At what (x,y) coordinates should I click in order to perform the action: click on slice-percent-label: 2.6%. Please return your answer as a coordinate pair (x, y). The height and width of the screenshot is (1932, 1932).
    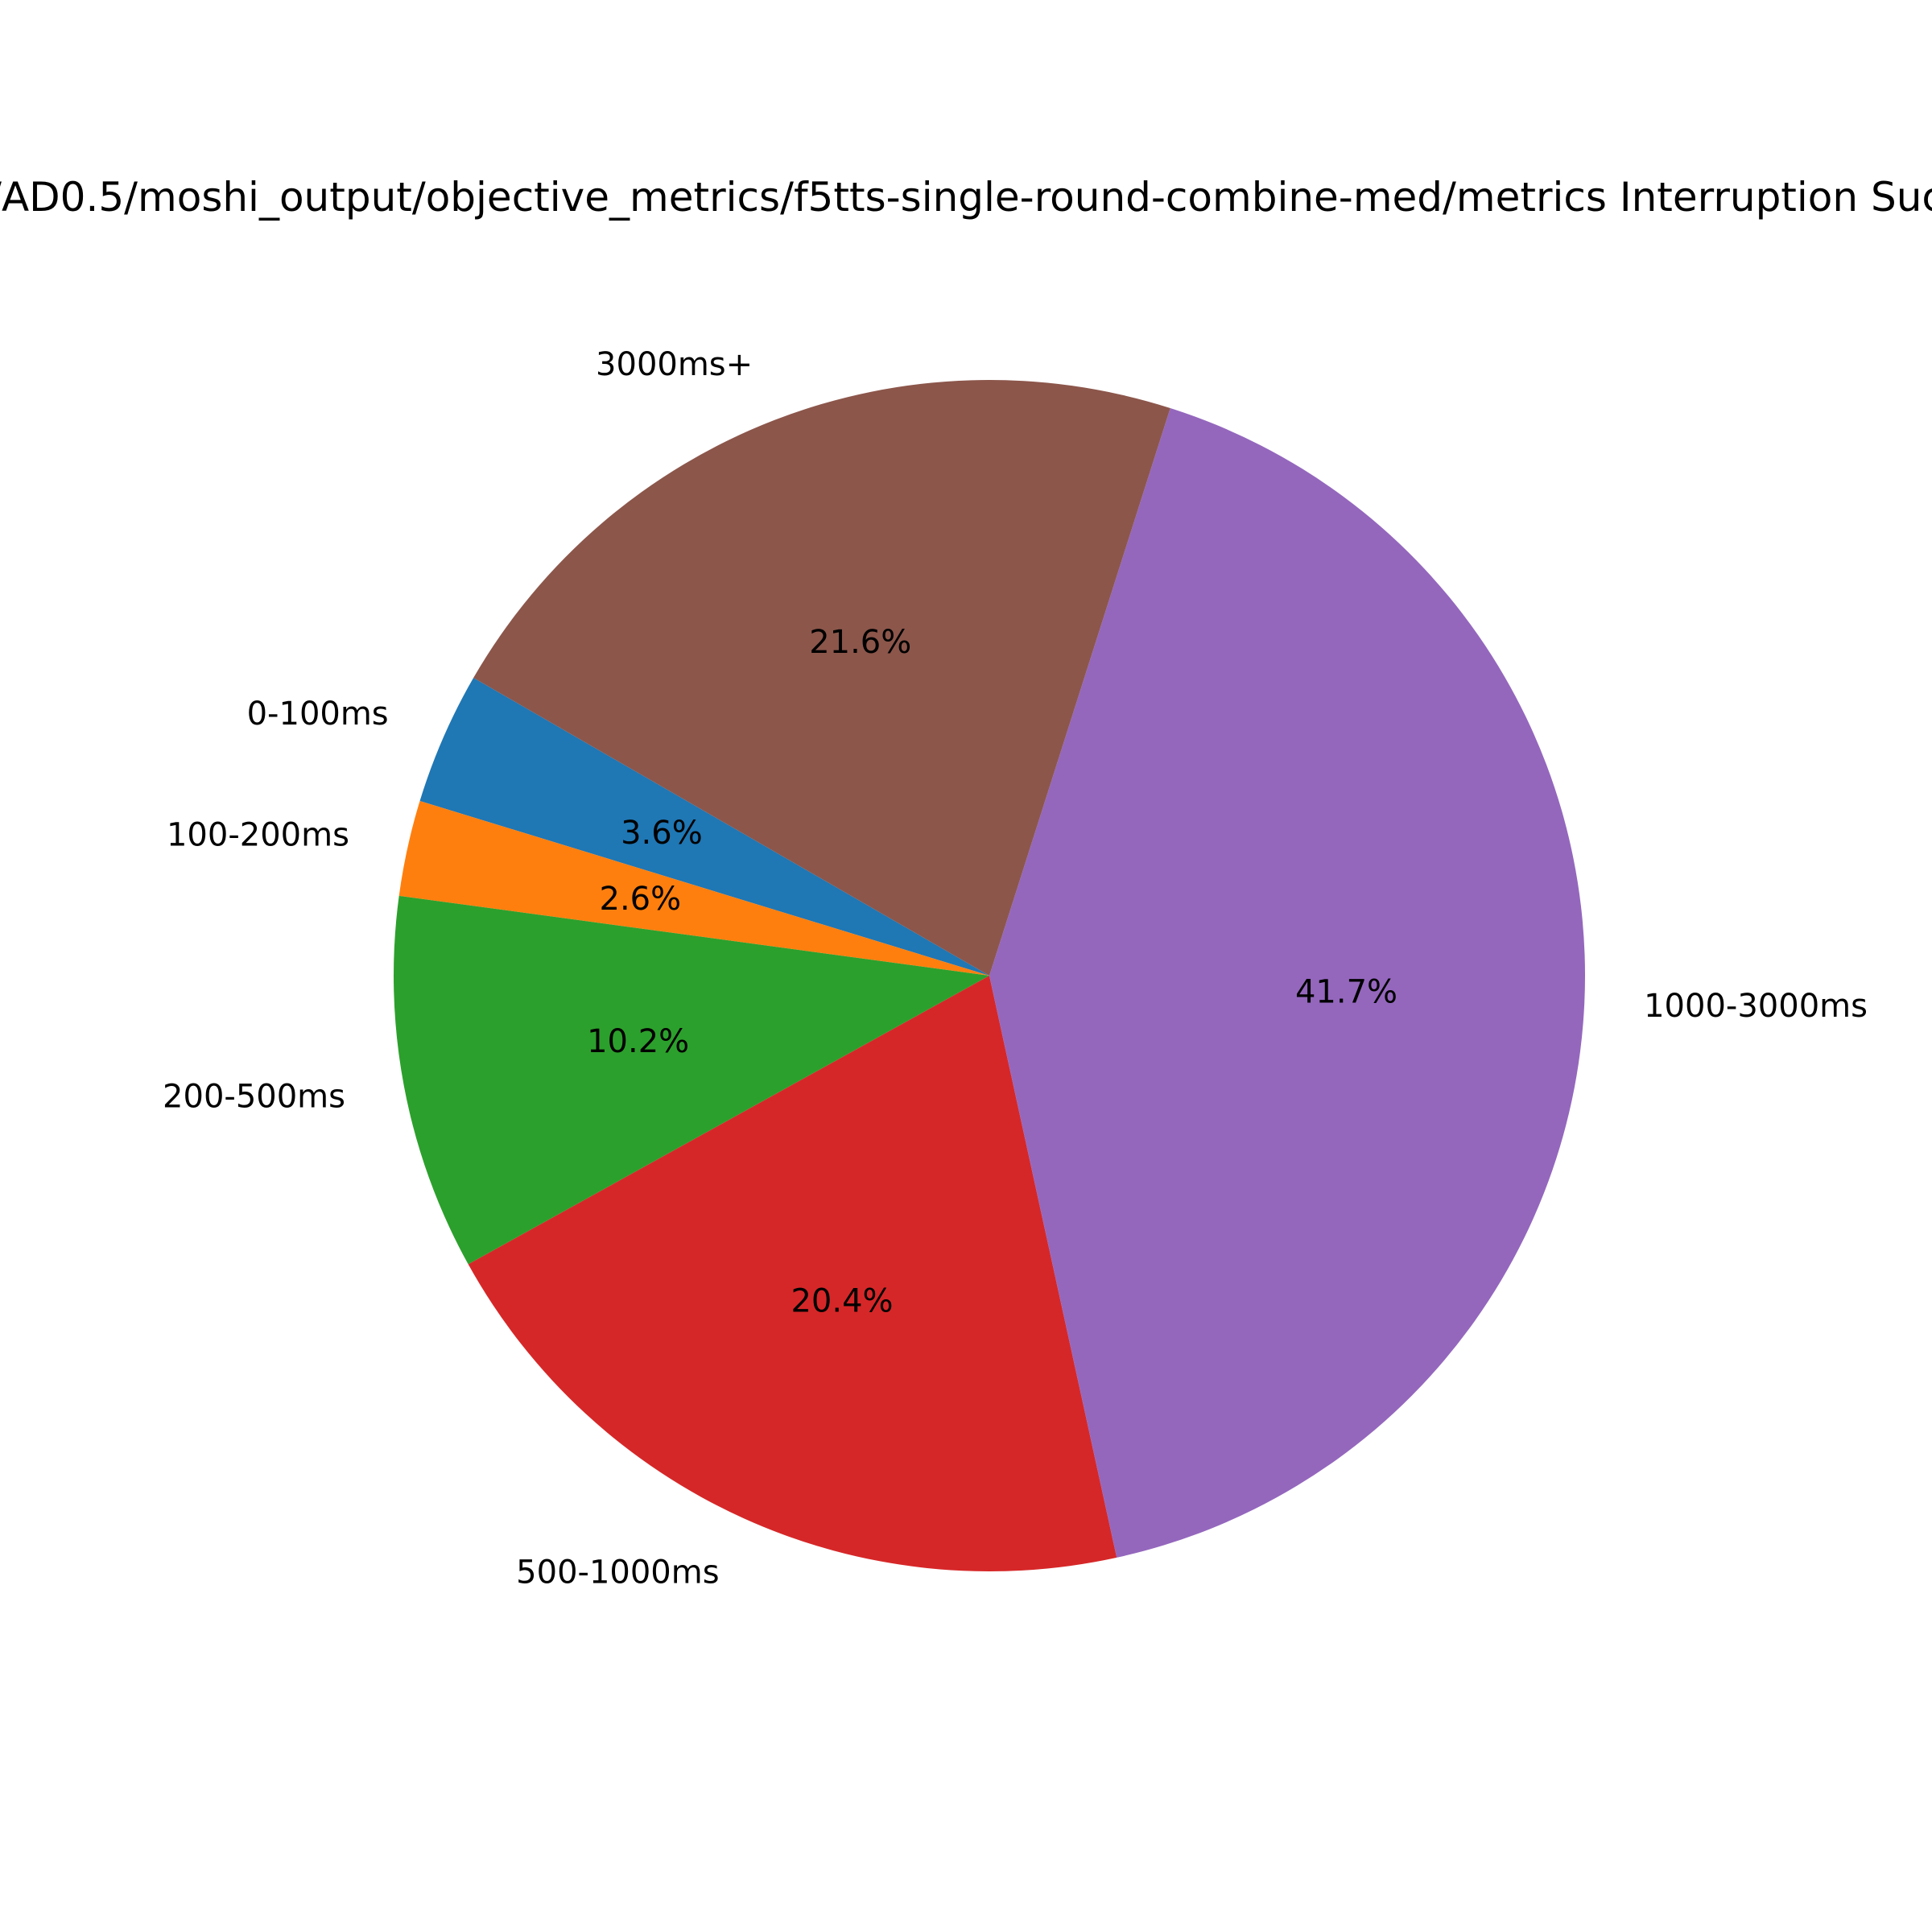
    Looking at the image, I should click on (641, 899).